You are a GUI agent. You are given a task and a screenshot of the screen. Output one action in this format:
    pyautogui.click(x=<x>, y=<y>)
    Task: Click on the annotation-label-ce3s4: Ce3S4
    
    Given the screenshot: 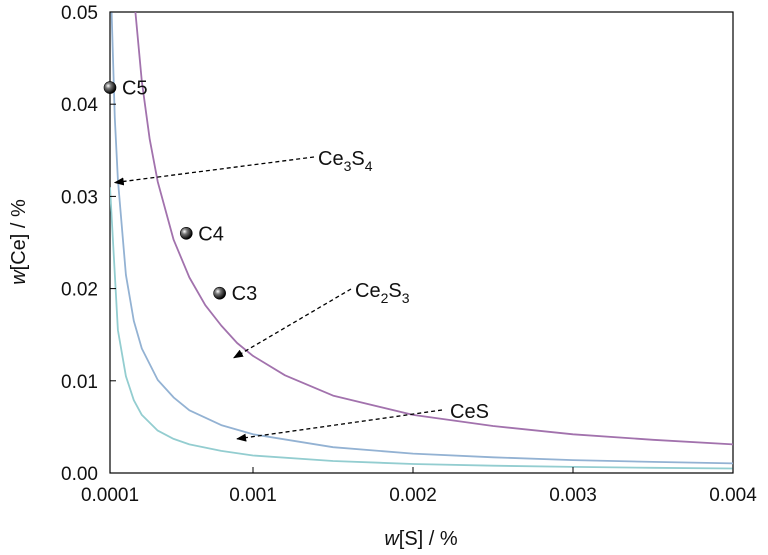 What is the action you would take?
    pyautogui.click(x=345, y=161)
    